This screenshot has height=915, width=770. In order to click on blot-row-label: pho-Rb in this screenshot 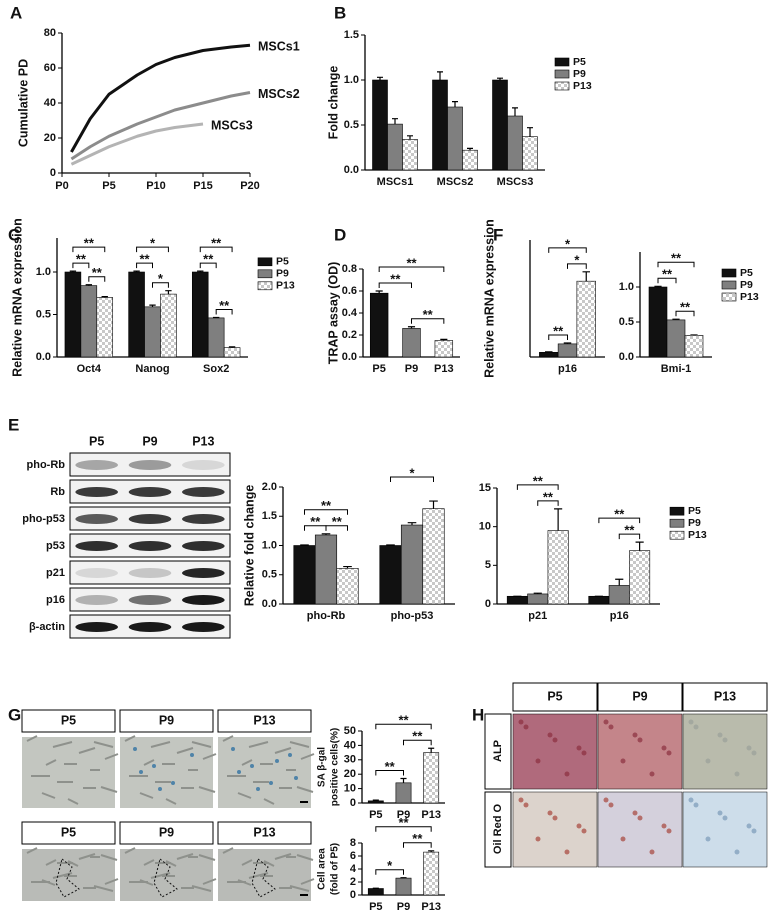, I will do `click(46, 465)`.